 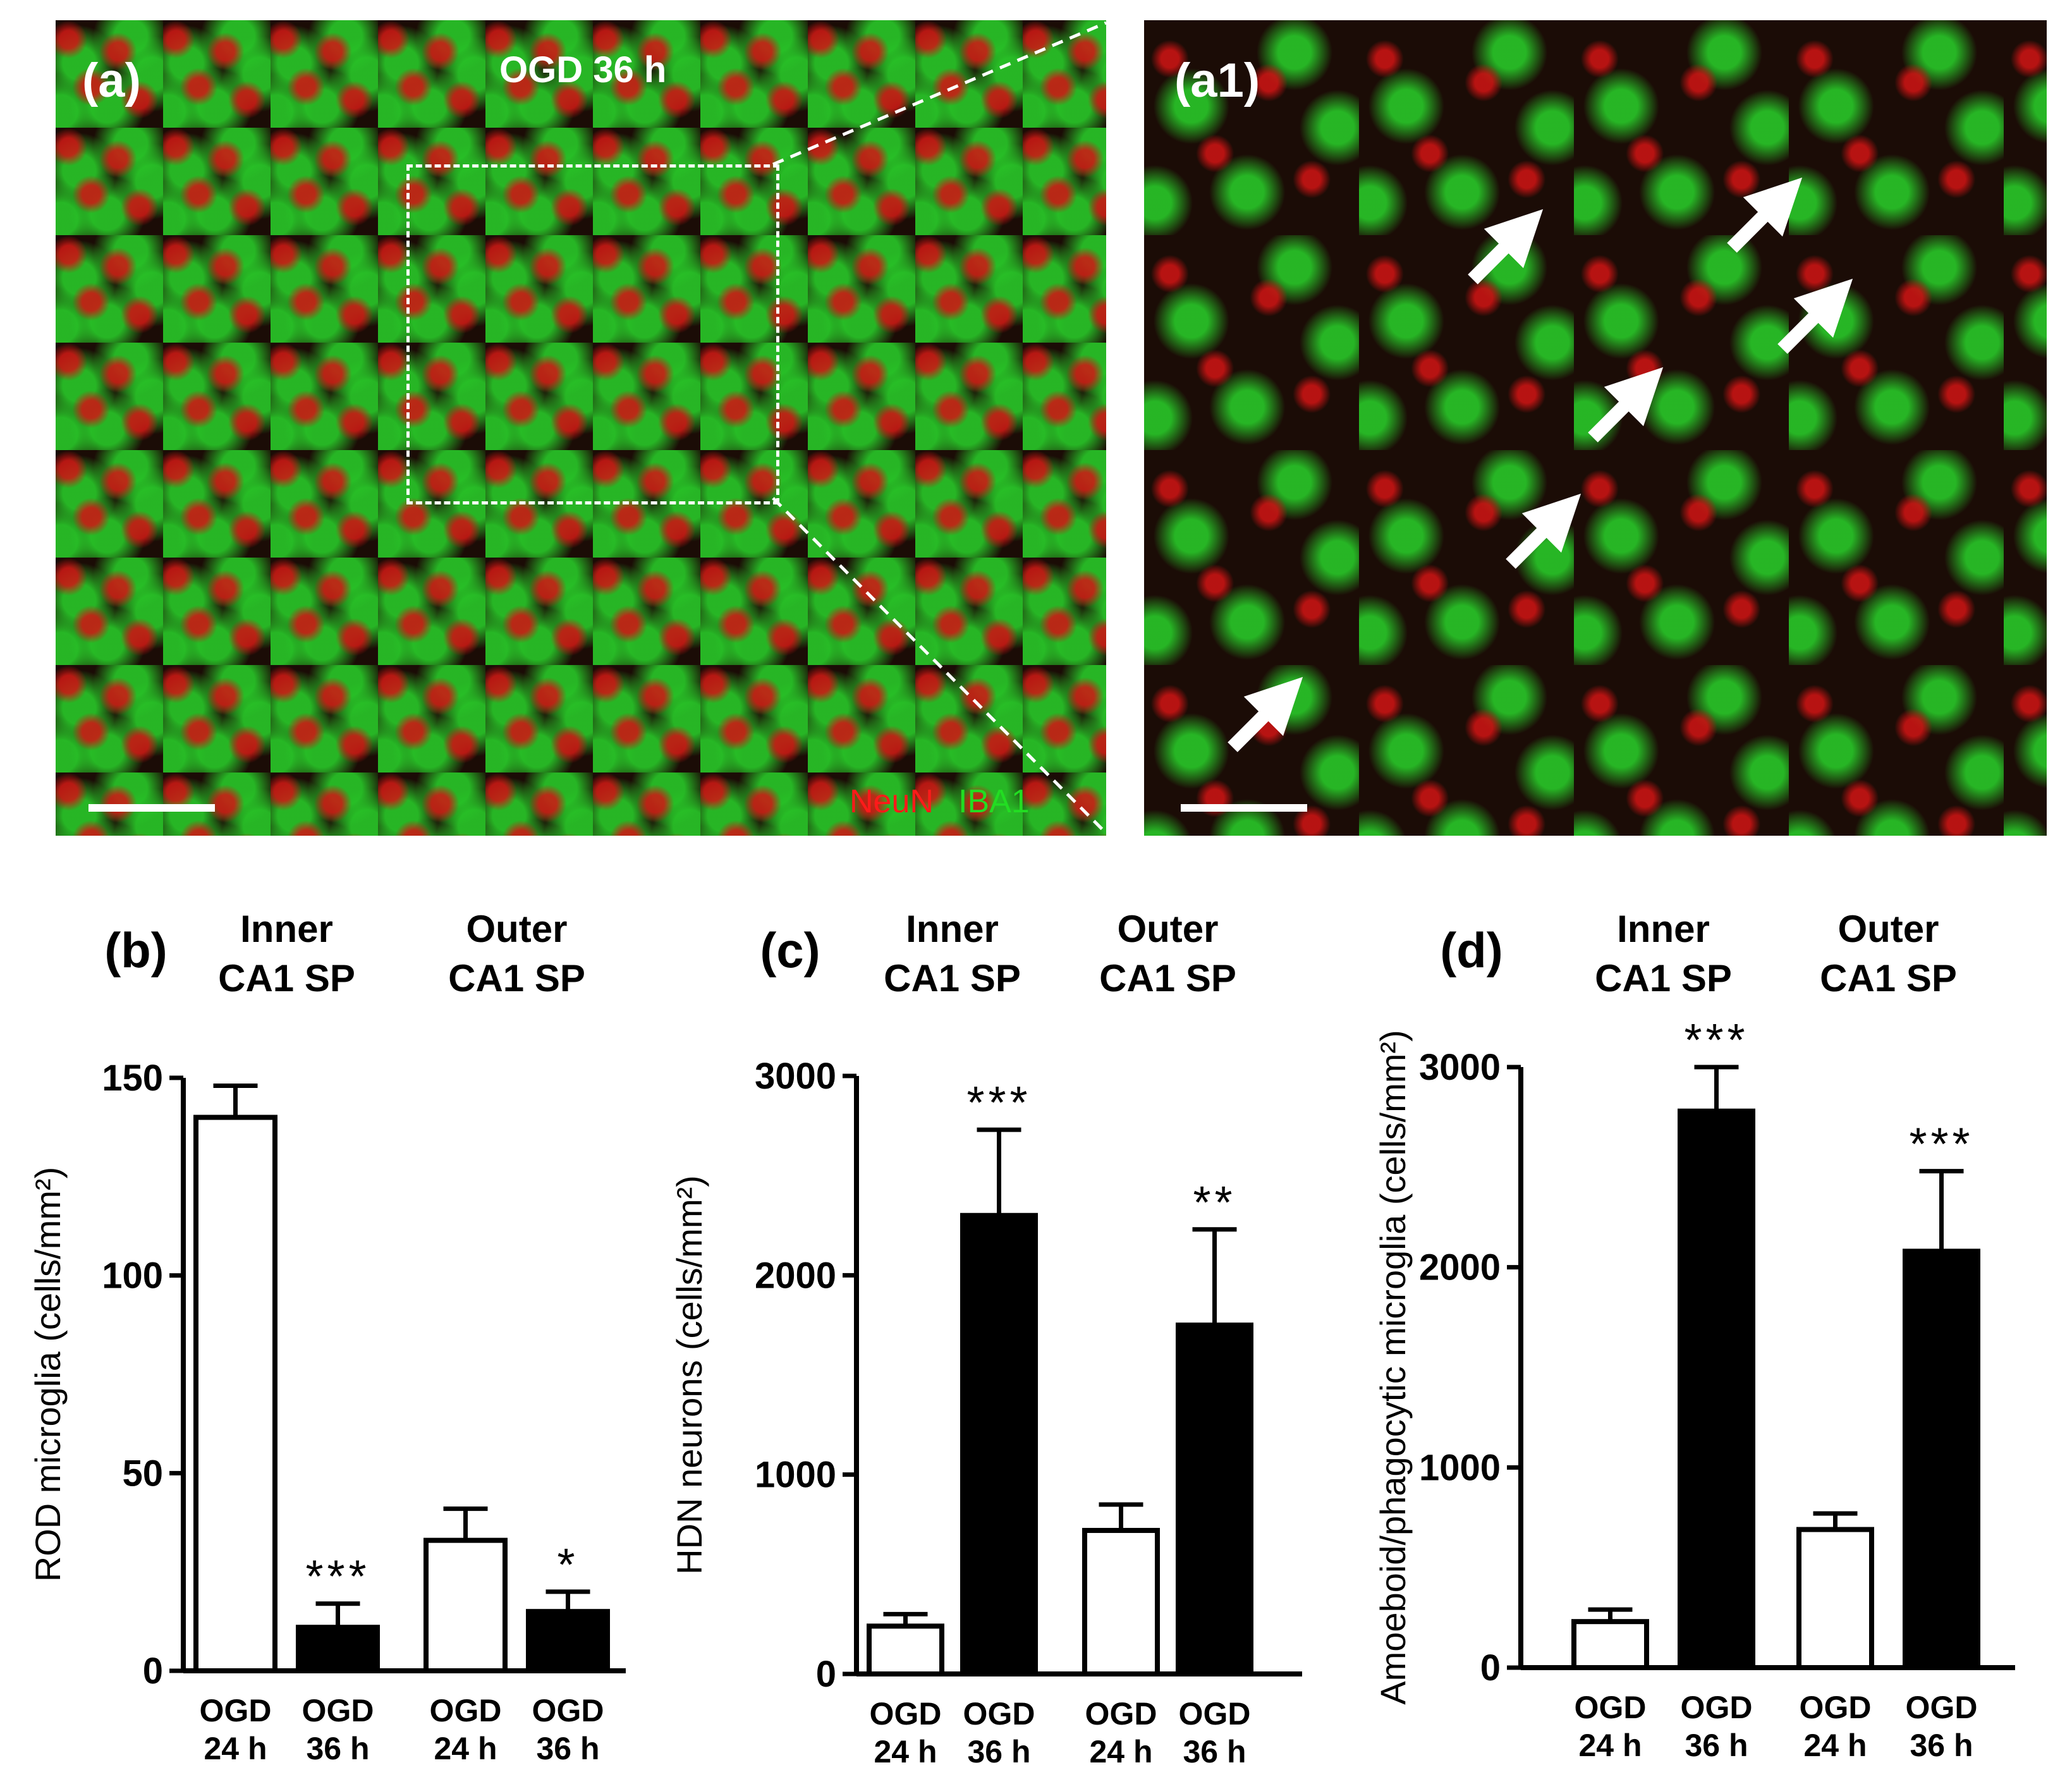 What do you see at coordinates (132, 1276) in the screenshot?
I see `y-tick-label: 100` at bounding box center [132, 1276].